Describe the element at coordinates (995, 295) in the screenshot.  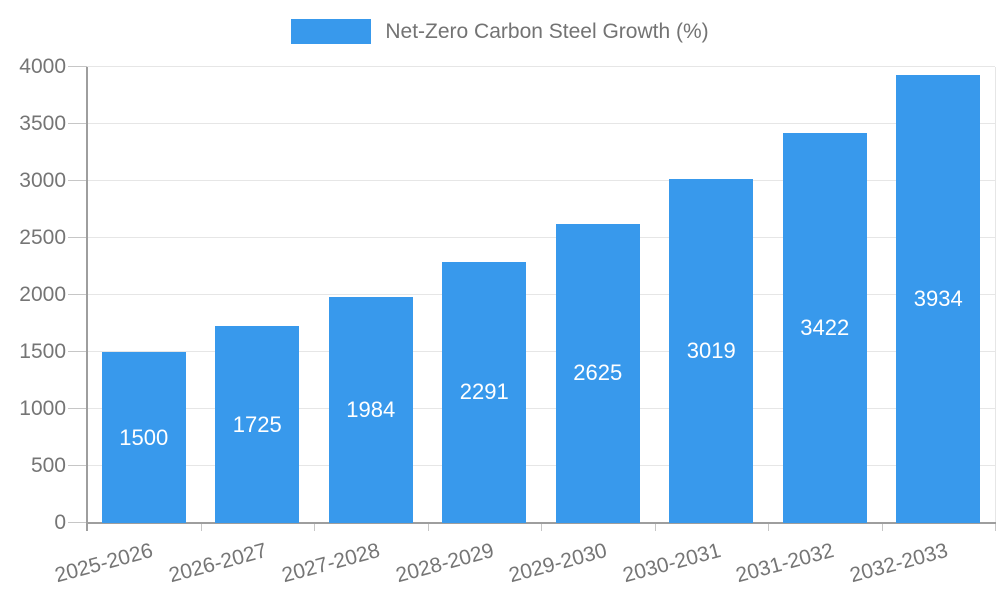
I see `plot-right-border` at that location.